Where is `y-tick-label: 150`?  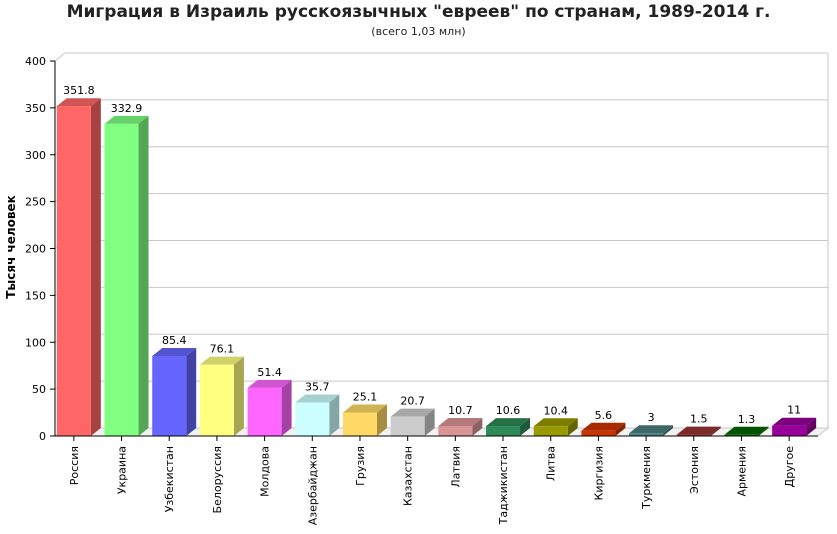
y-tick-label: 150 is located at coordinates (35, 295).